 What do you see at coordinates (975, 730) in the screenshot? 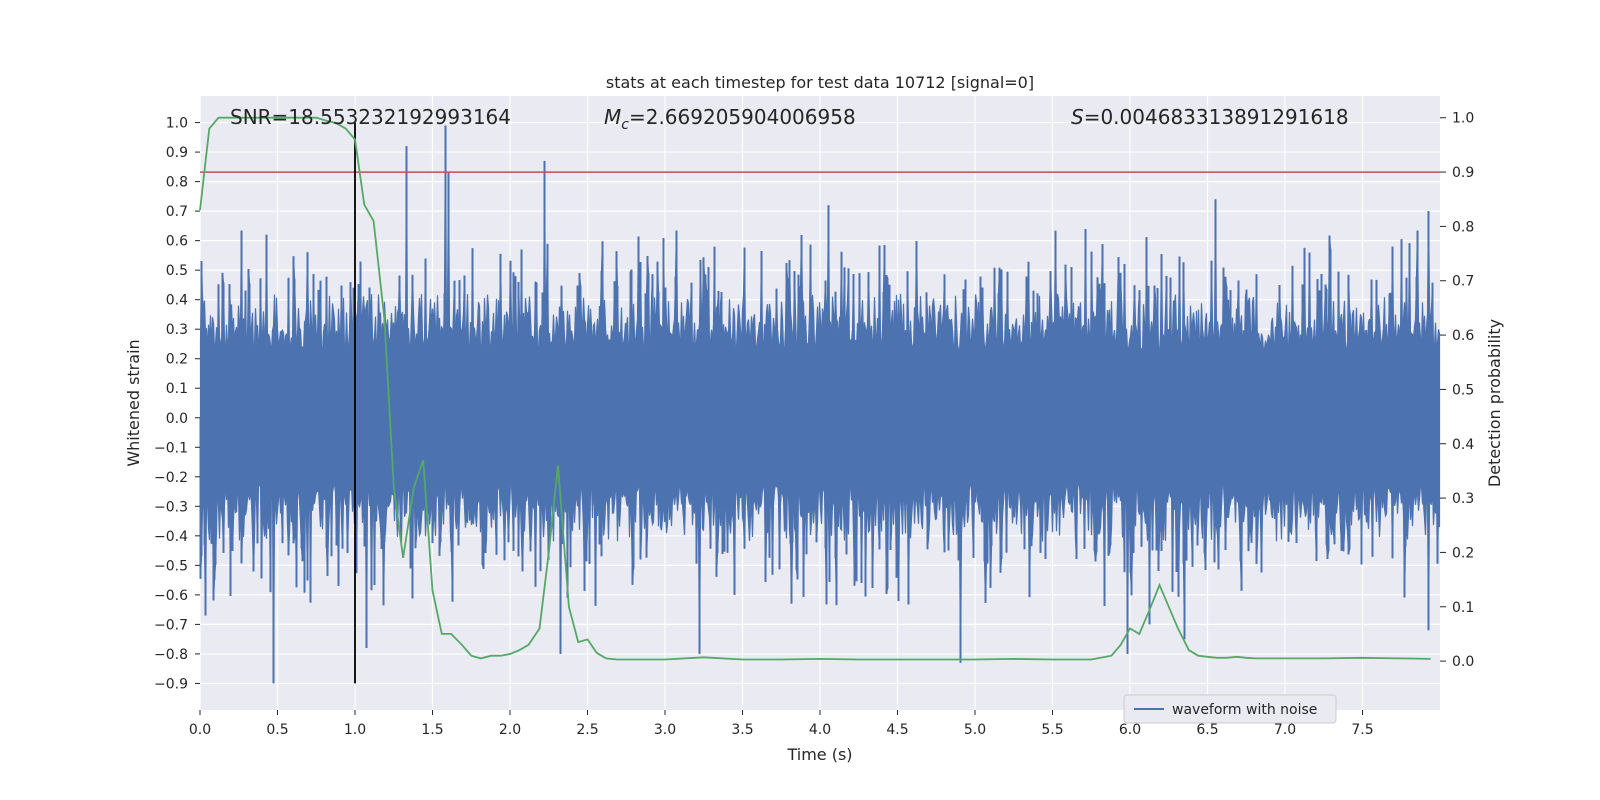
I see `x-tick-label: 5.0` at bounding box center [975, 730].